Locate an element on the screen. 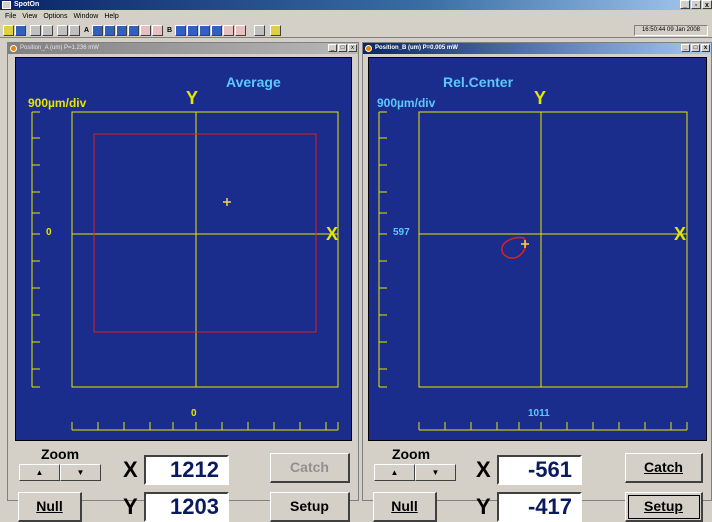  bars-b-icon is located at coordinates (216, 30).